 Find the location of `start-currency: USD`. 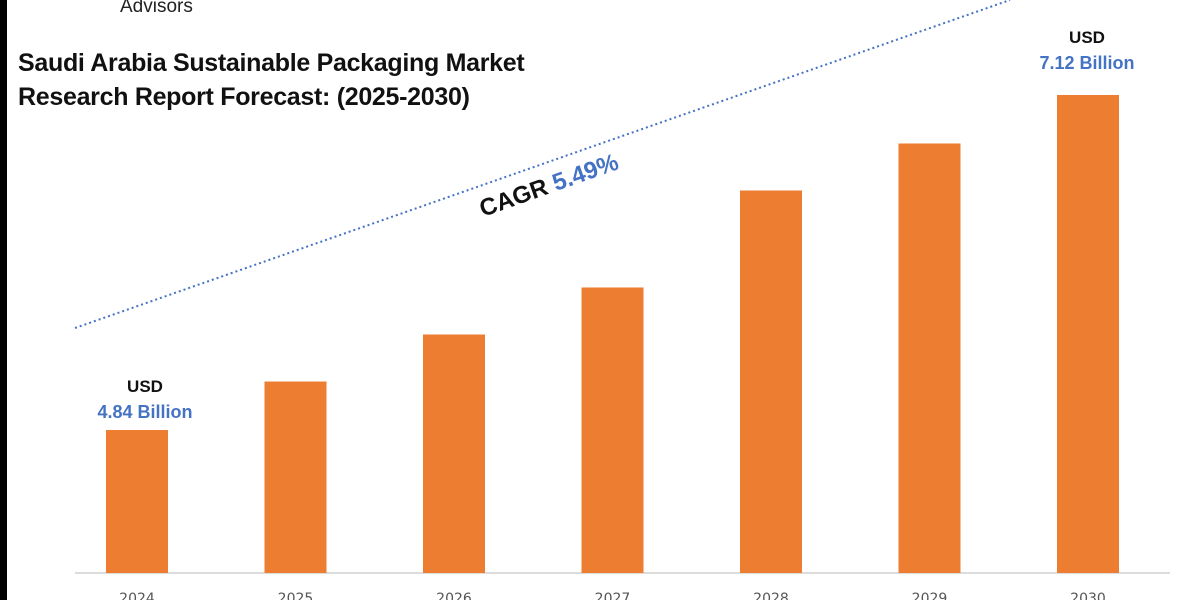

start-currency: USD is located at coordinates (145, 386).